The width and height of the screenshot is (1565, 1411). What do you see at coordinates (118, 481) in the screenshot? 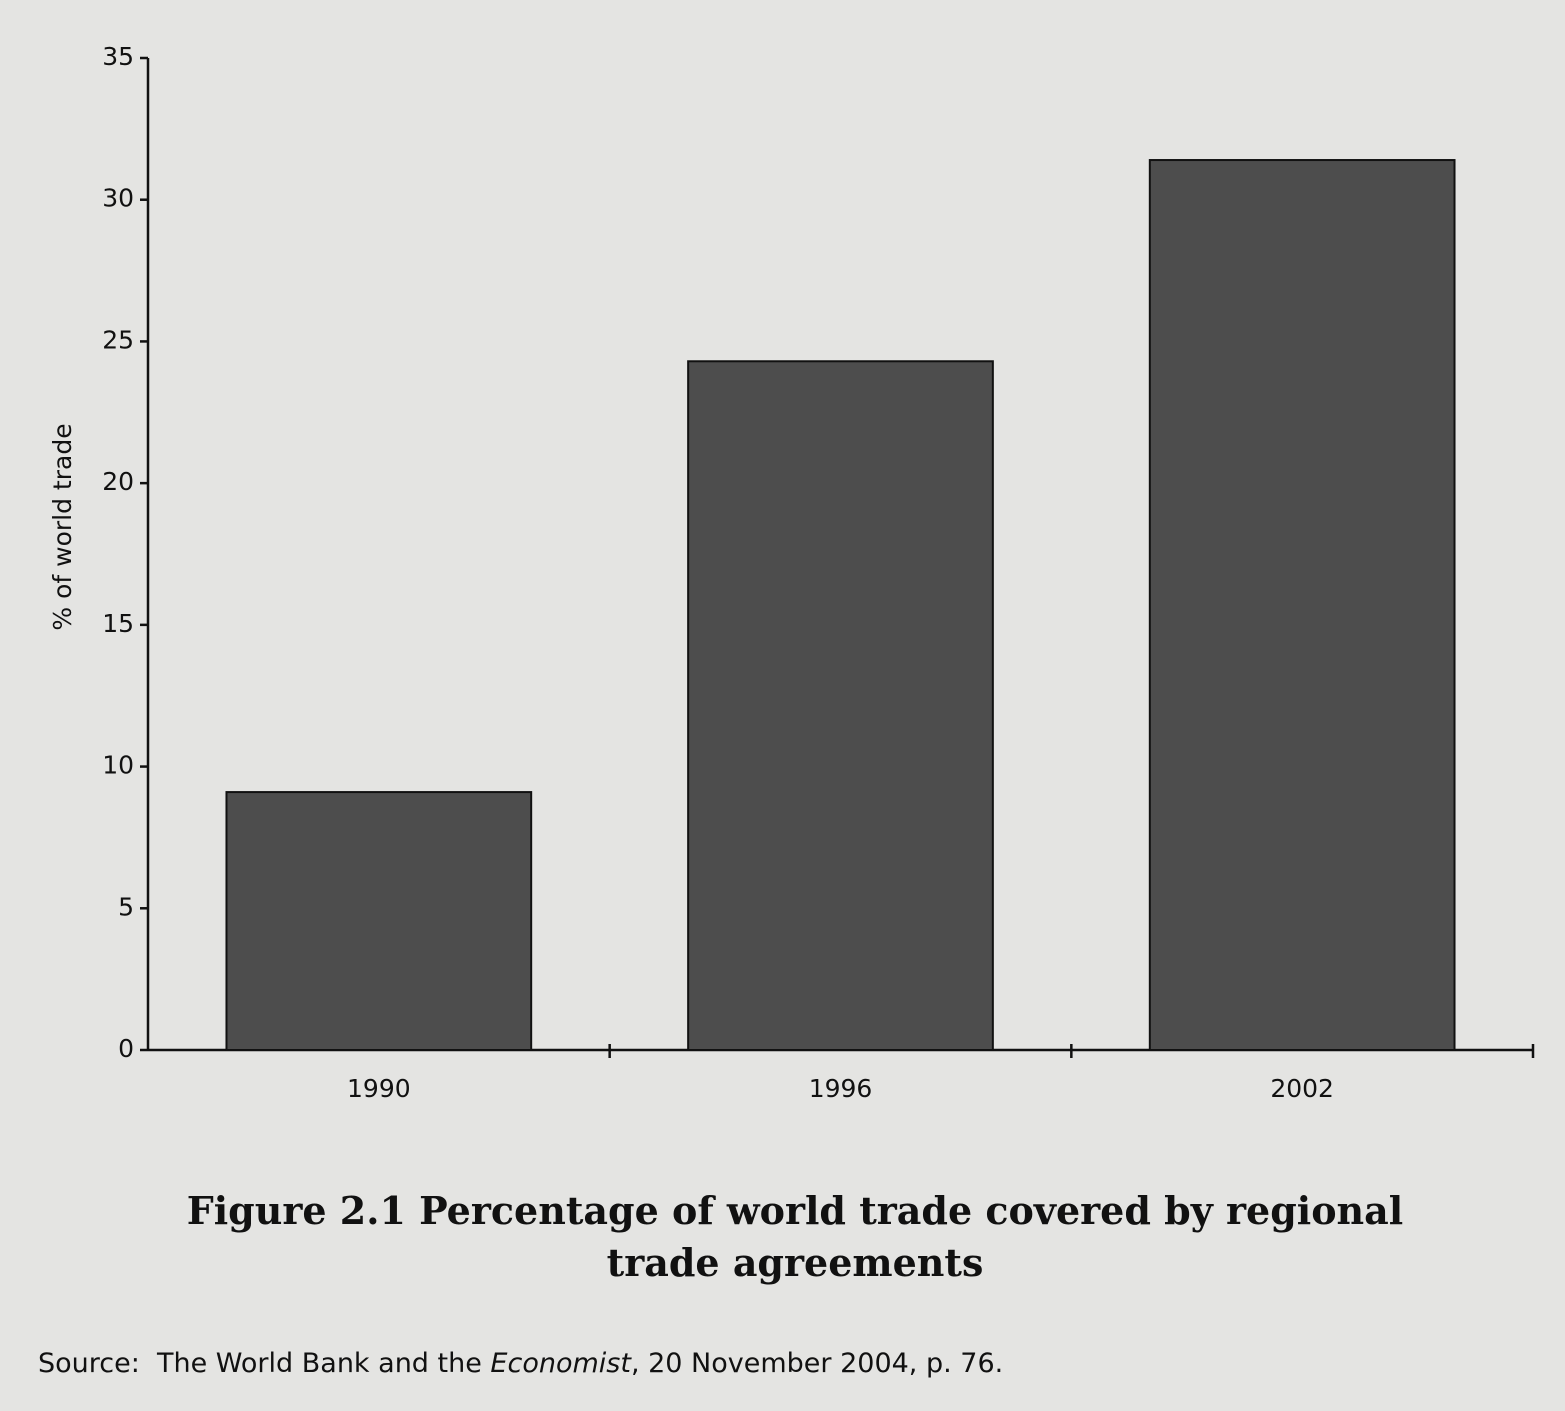
I see `y-tick-label: 20` at bounding box center [118, 481].